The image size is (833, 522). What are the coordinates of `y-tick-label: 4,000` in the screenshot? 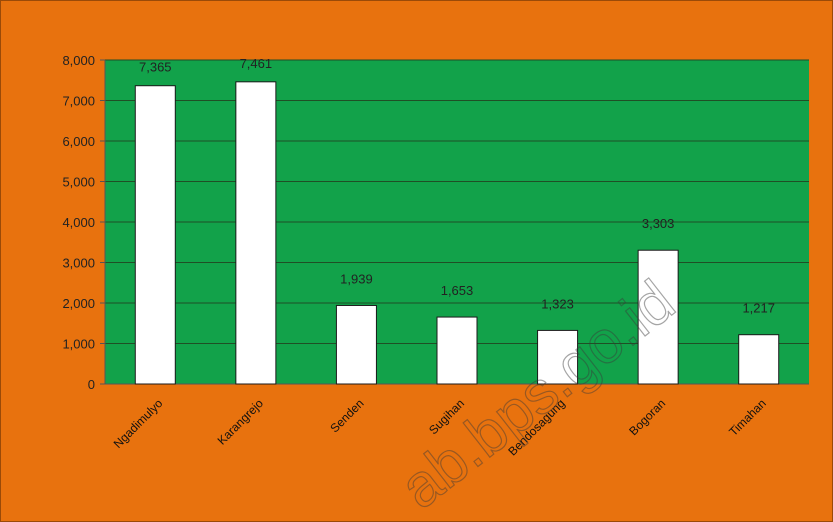 It's located at (78, 222).